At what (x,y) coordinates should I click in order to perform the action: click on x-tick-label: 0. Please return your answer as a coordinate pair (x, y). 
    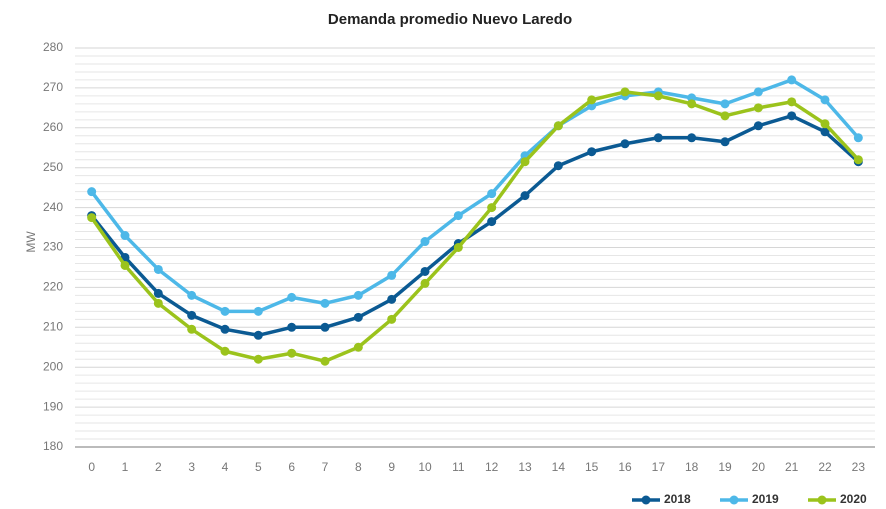
    Looking at the image, I should click on (91, 467).